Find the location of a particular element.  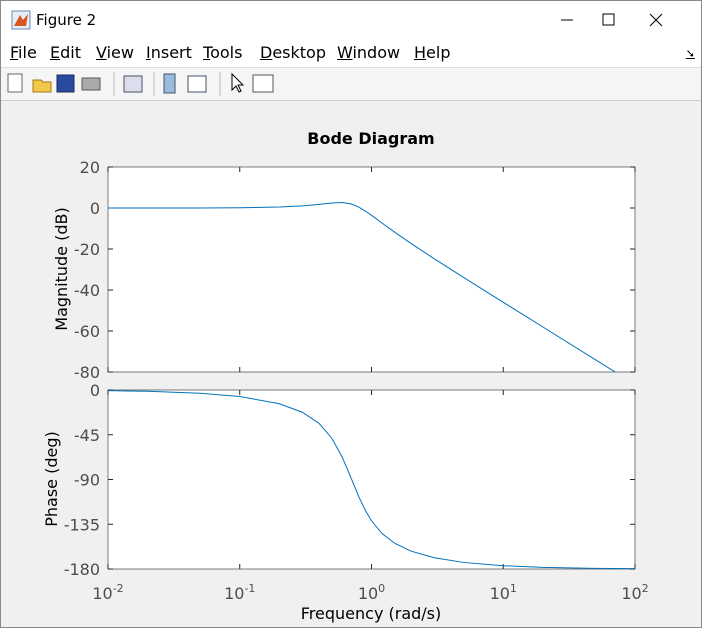

colorbar-icon is located at coordinates (169, 83).